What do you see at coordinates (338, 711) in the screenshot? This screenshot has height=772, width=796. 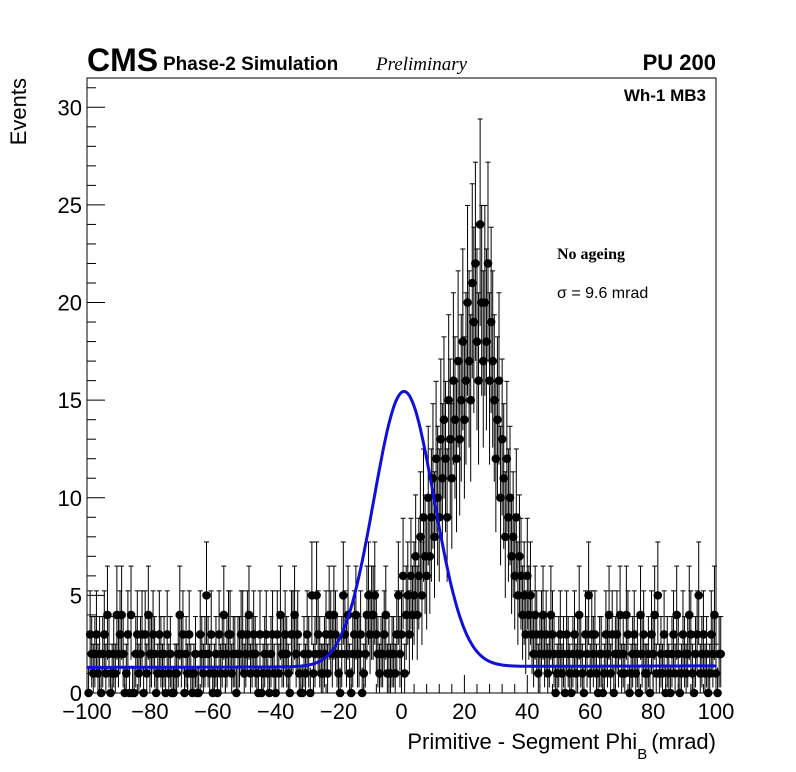 I see `x-tick-label: −20` at bounding box center [338, 711].